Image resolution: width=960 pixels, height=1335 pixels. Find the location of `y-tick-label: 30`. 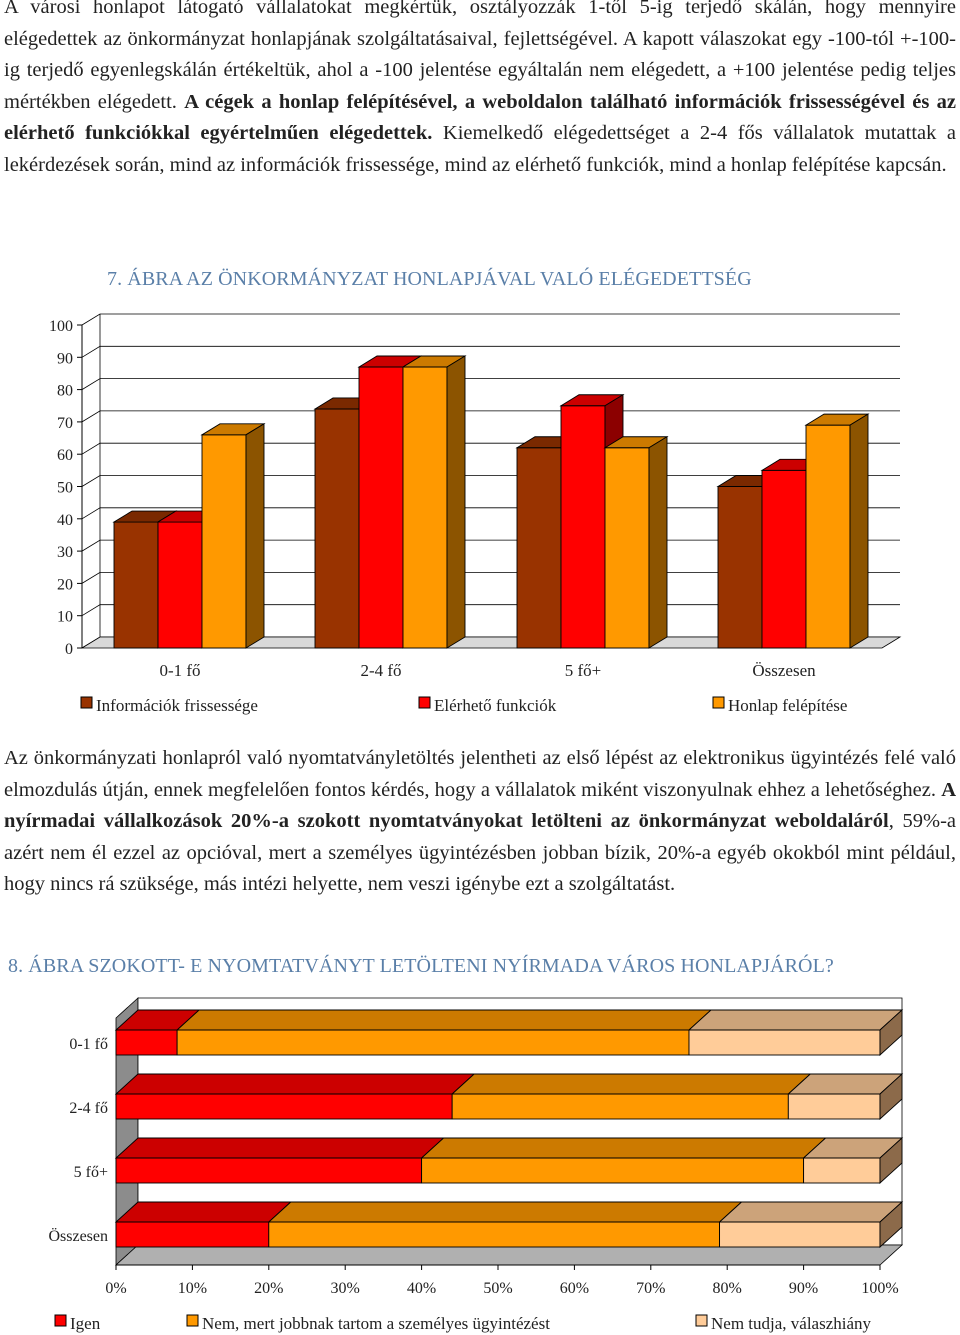

y-tick-label: 30 is located at coordinates (65, 552).